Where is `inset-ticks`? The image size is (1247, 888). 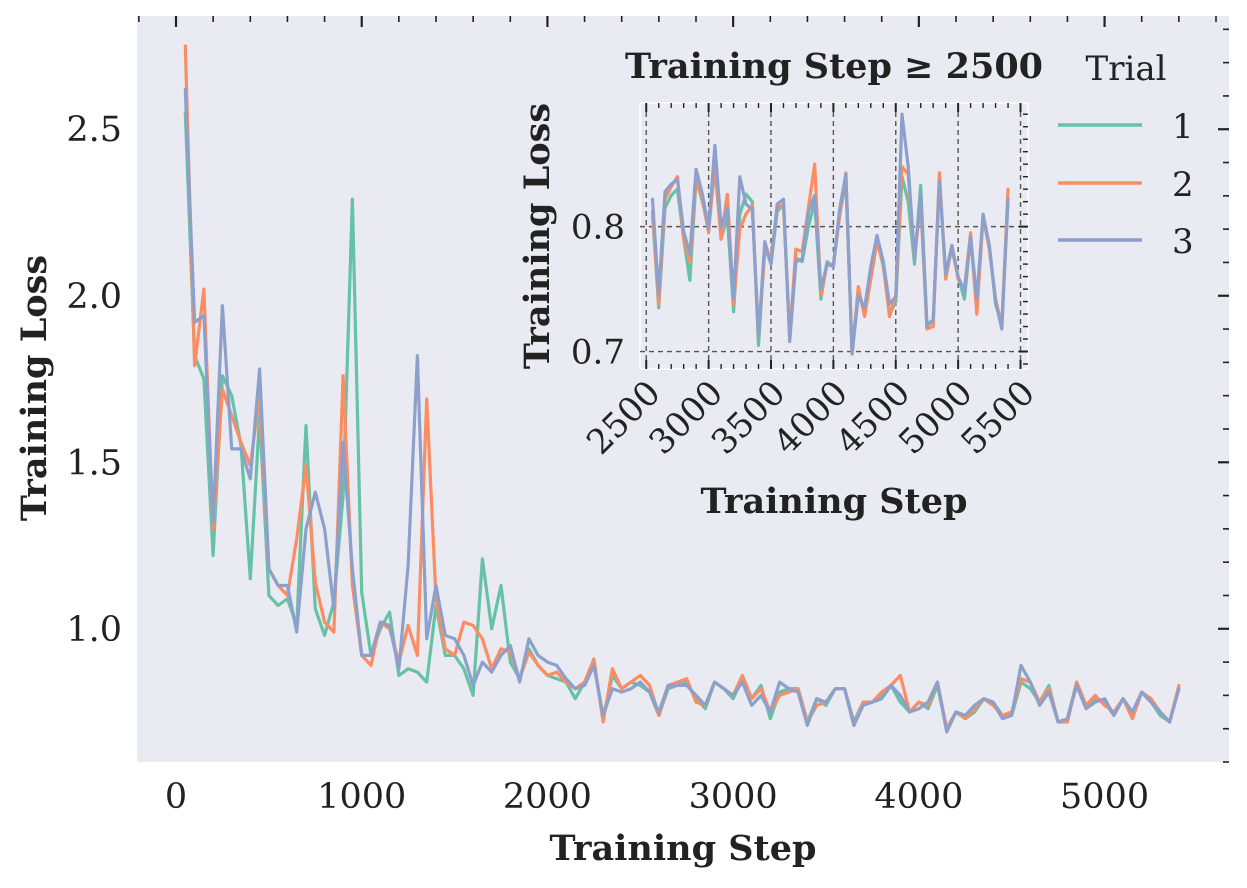
inset-ticks is located at coordinates (836, 236).